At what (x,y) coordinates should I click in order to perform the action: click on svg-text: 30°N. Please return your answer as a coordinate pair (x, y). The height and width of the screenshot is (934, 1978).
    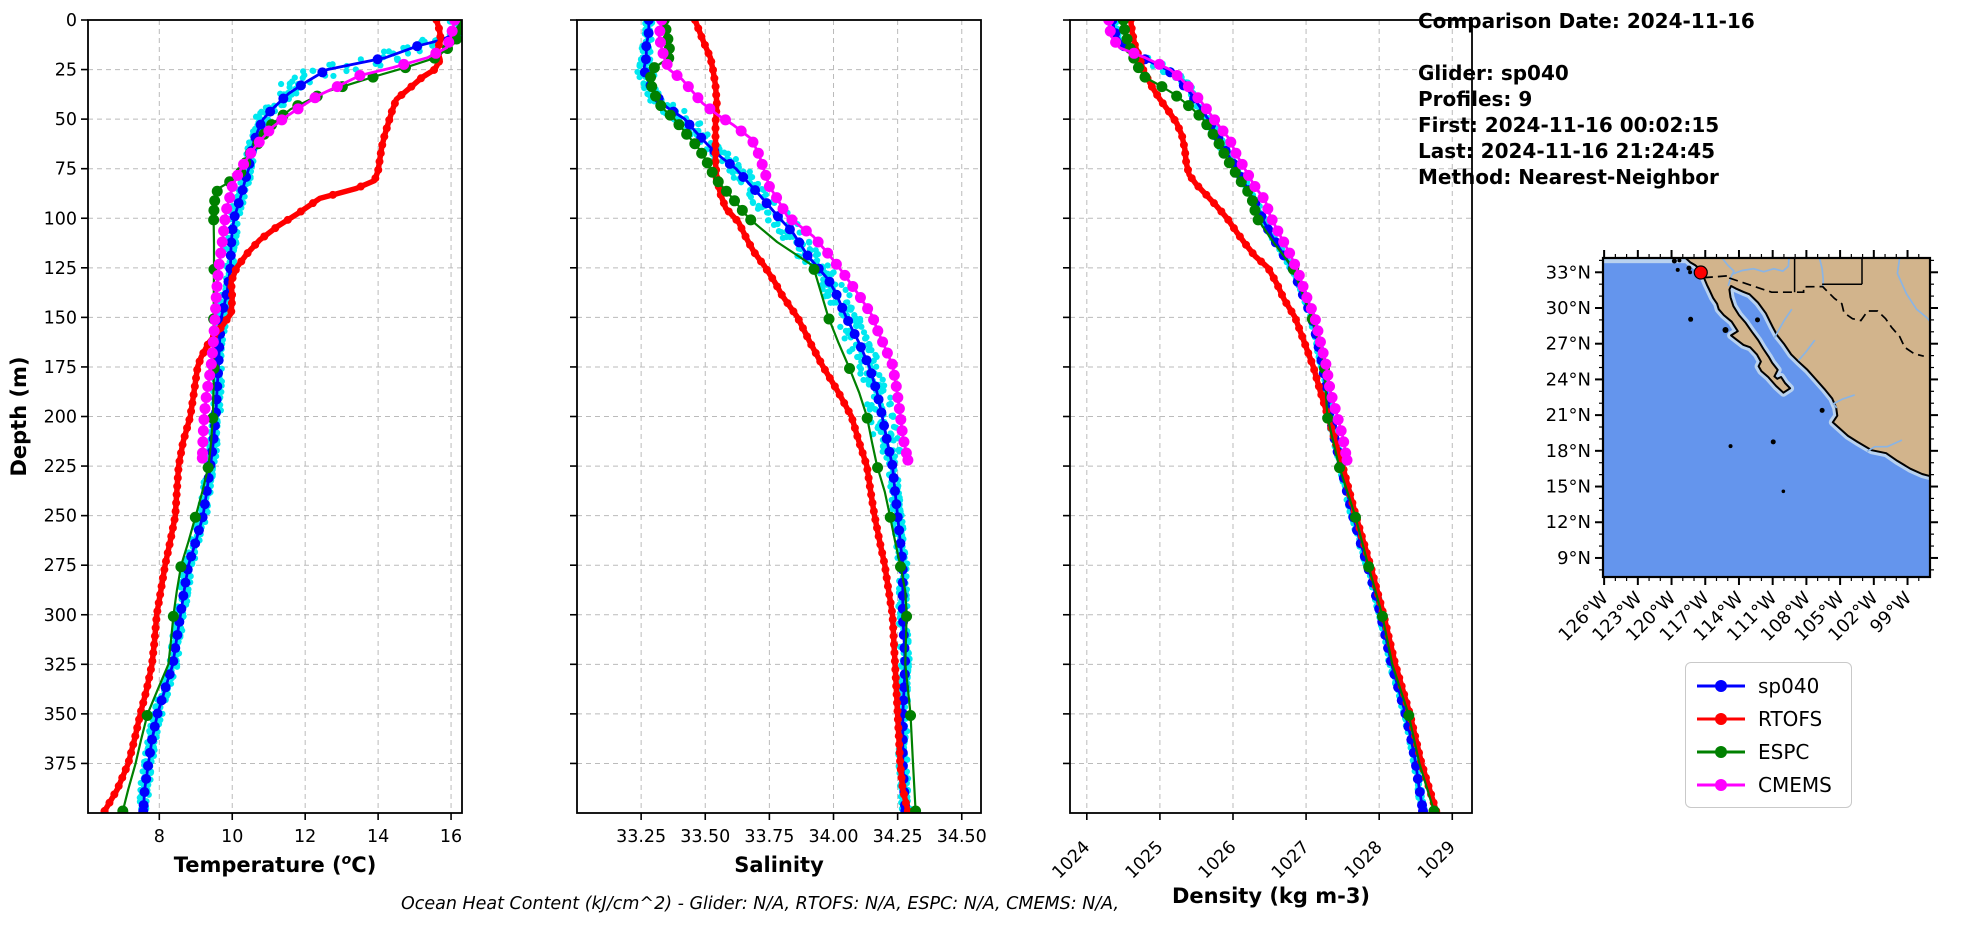
    Looking at the image, I should click on (1568, 308).